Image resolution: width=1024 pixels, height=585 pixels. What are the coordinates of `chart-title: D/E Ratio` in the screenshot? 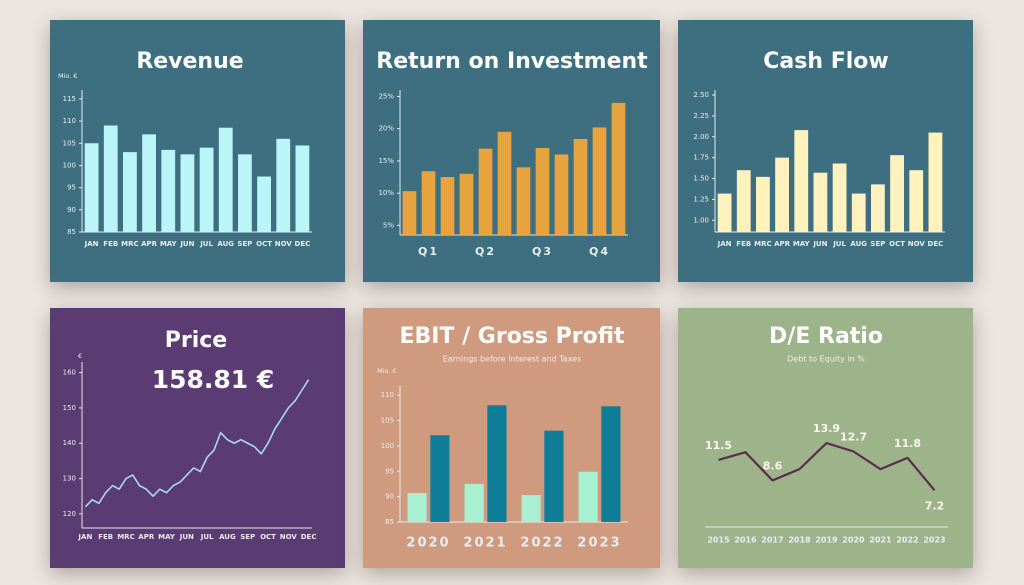 It's located at (826, 336).